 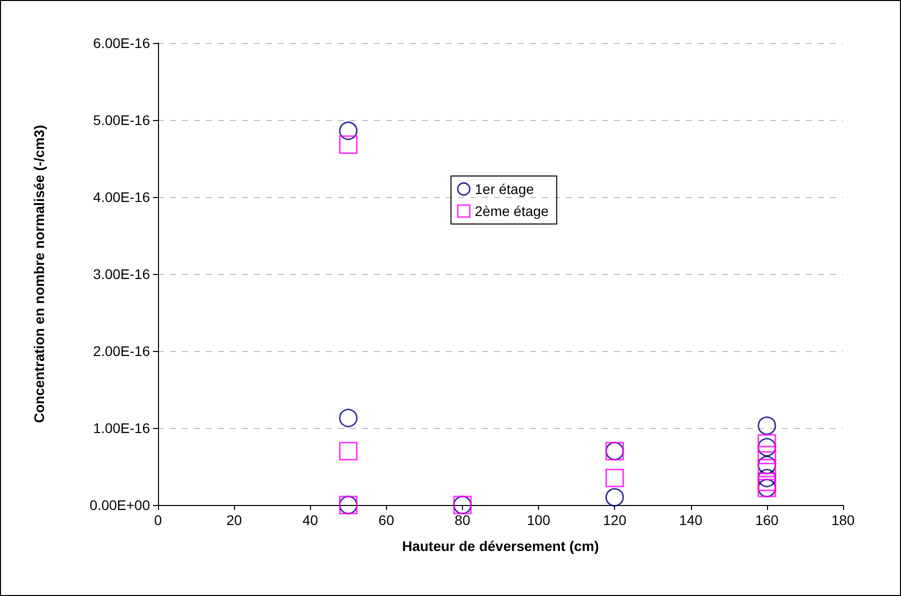 What do you see at coordinates (121, 351) in the screenshot?
I see `y-tick-label: 2.00E-16` at bounding box center [121, 351].